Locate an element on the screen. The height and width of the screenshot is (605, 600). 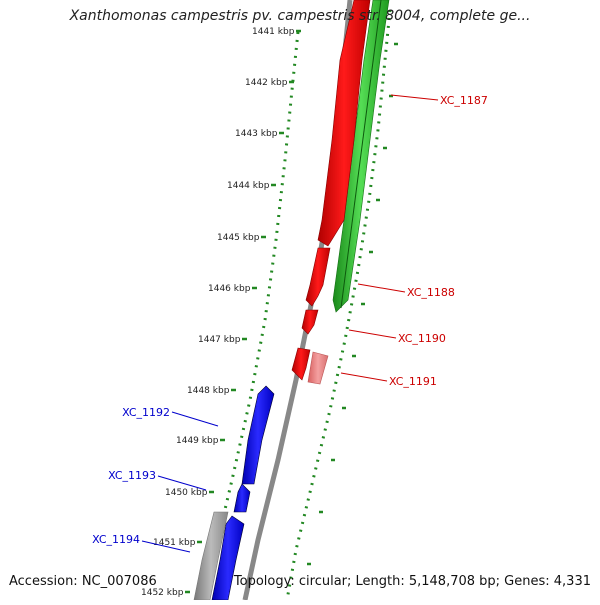
tick-label-1450: 1450 kbp is located at coordinates (186, 493).